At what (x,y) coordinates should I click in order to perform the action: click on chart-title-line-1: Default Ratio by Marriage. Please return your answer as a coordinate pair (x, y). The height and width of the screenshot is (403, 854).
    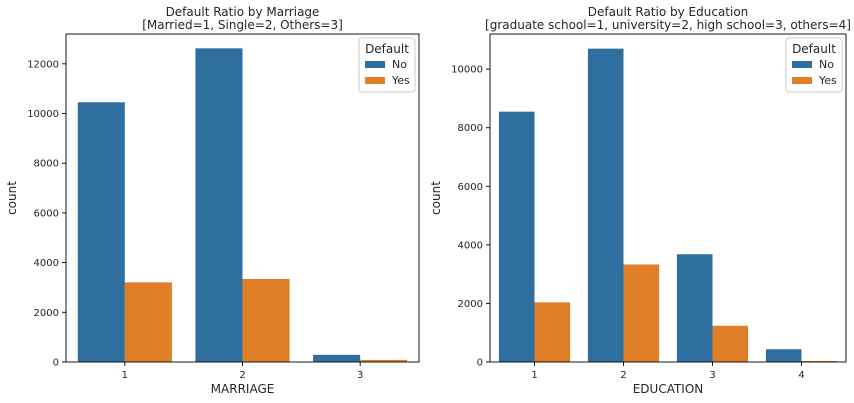
    Looking at the image, I should click on (243, 12).